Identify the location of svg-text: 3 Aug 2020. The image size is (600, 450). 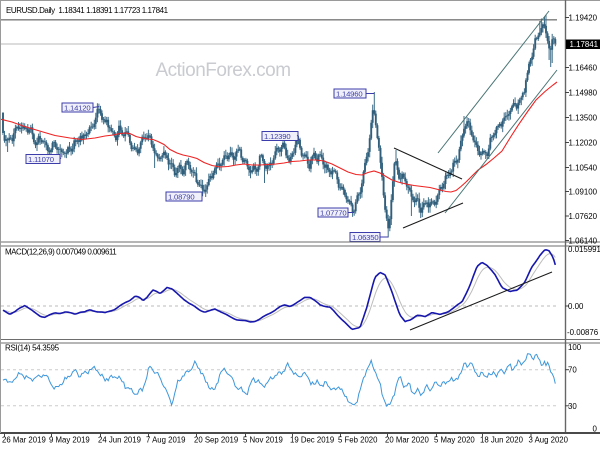
(549, 440).